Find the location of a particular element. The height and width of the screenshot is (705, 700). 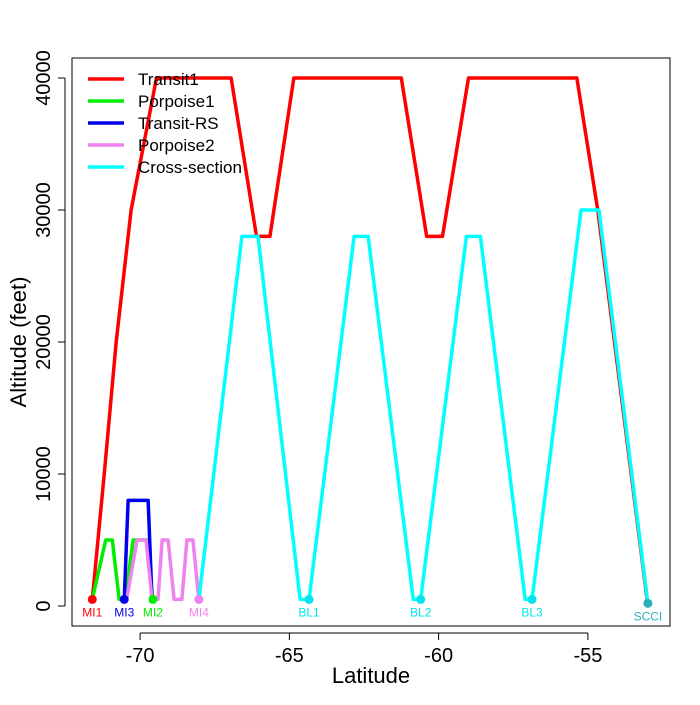

waypoint-label: MI4 is located at coordinates (199, 612).